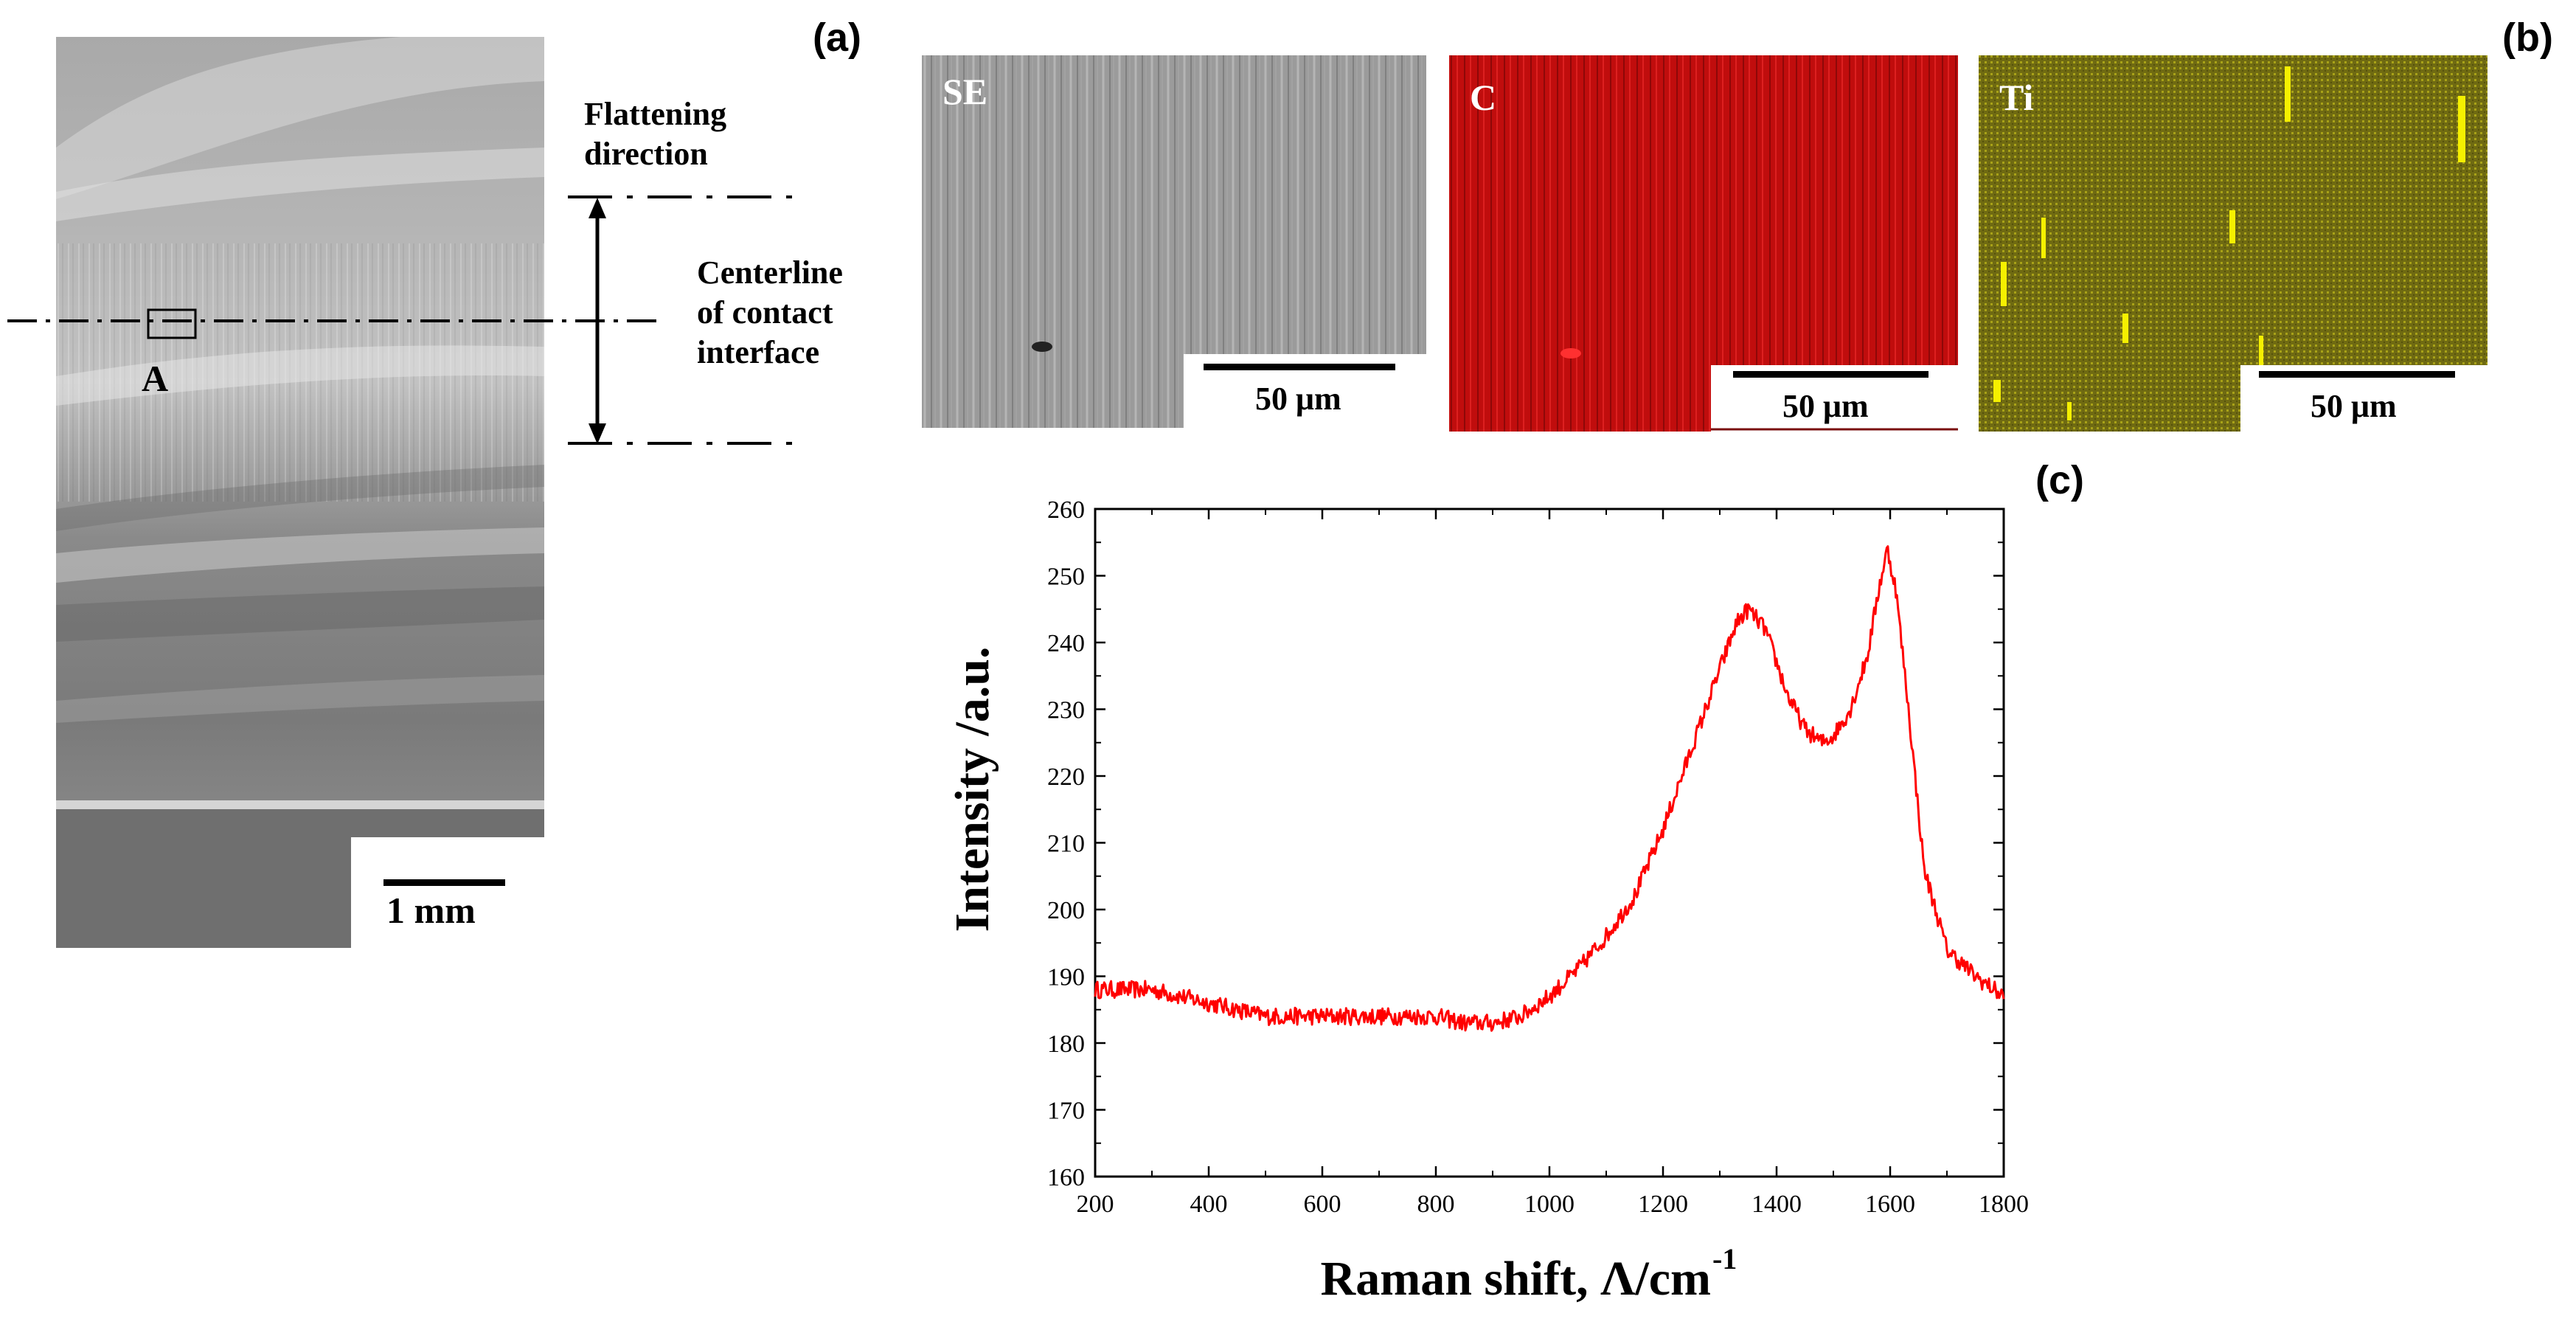 The width and height of the screenshot is (2576, 1330). Describe the element at coordinates (1209, 1204) in the screenshot. I see `x-tick-label: 400` at that location.